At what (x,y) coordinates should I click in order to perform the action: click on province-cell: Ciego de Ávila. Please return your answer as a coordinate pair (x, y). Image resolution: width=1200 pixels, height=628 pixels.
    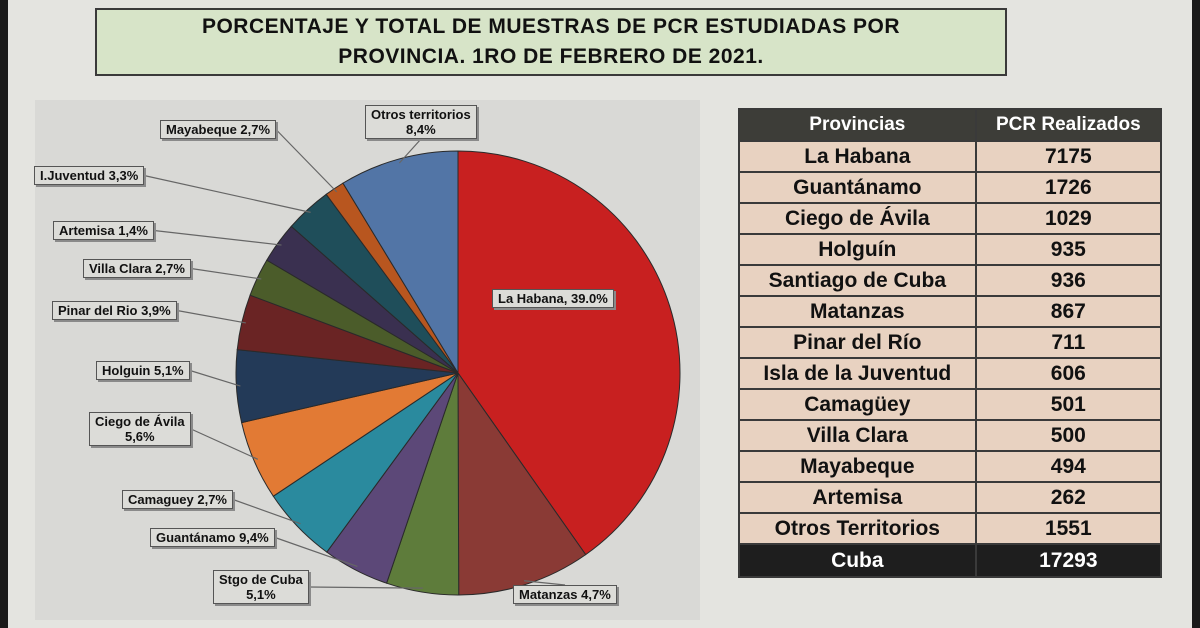
    Looking at the image, I should click on (857, 218).